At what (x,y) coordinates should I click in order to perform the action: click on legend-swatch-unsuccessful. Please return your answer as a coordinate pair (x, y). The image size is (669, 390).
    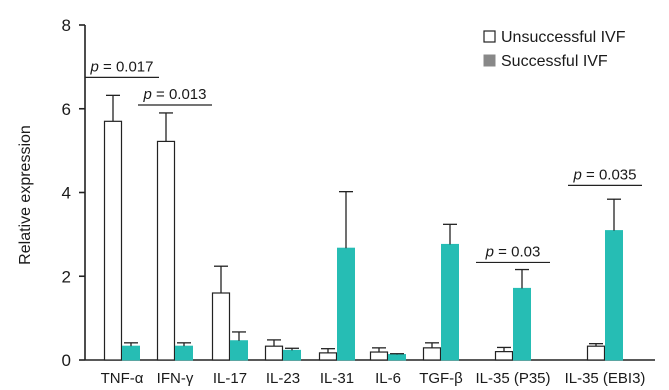
    Looking at the image, I should click on (489, 36).